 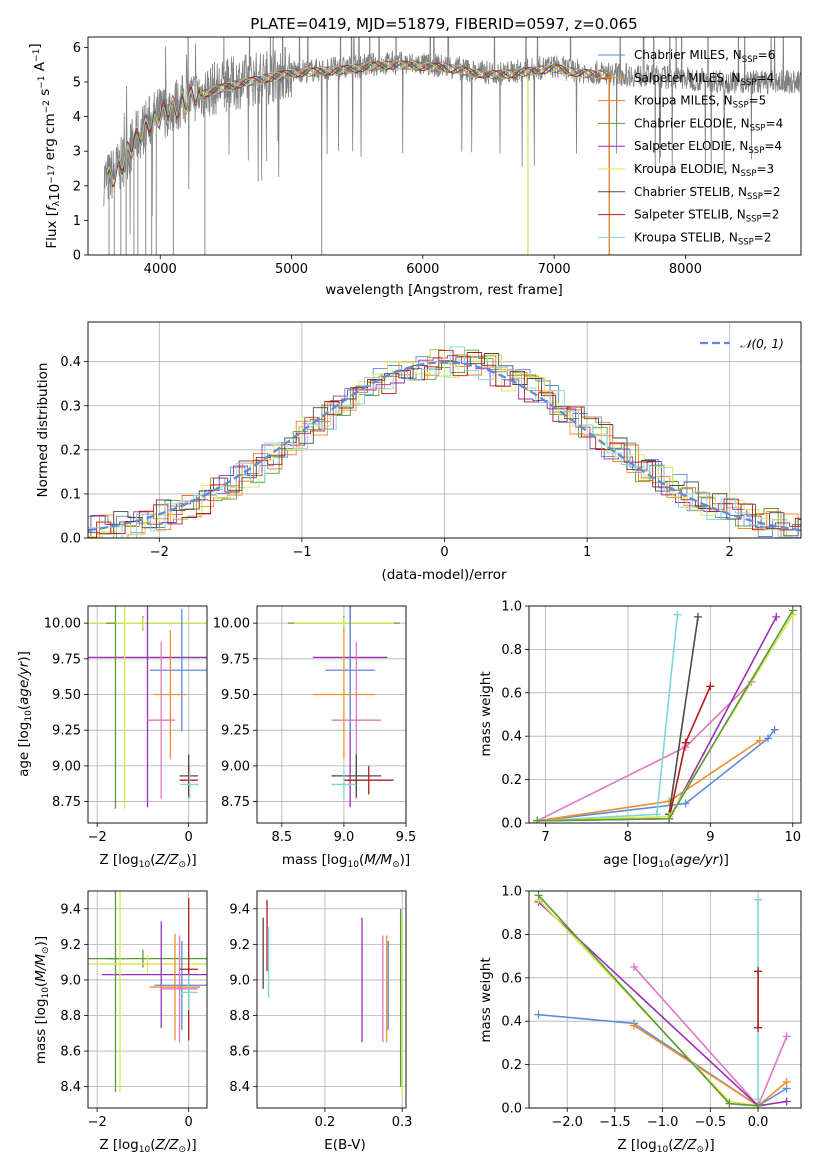 What do you see at coordinates (97, 1122) in the screenshot?
I see `x-tick-label: −2` at bounding box center [97, 1122].